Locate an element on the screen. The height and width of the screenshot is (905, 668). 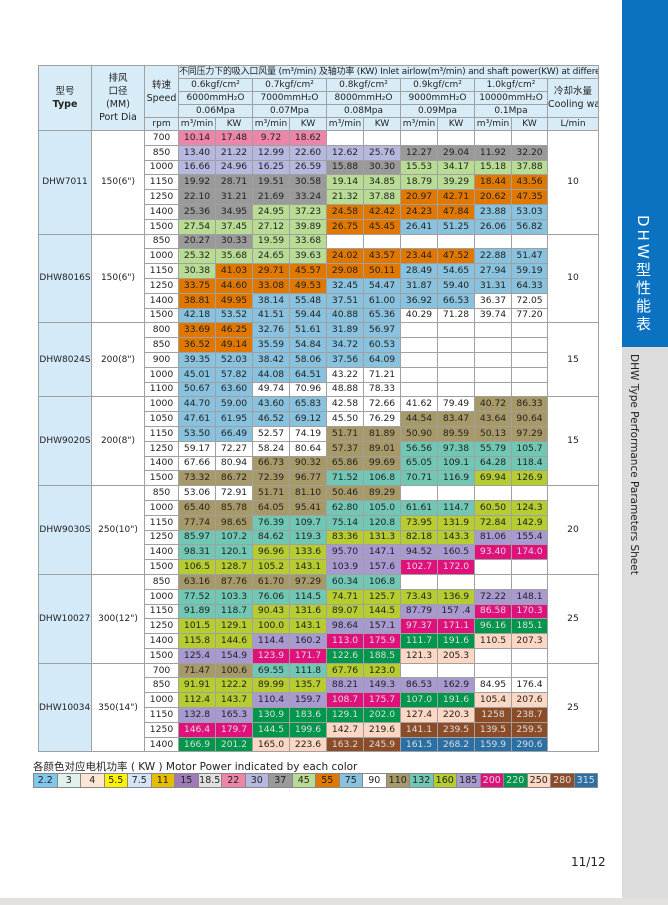
airflow-cell: 58.24 is located at coordinates (271, 448).